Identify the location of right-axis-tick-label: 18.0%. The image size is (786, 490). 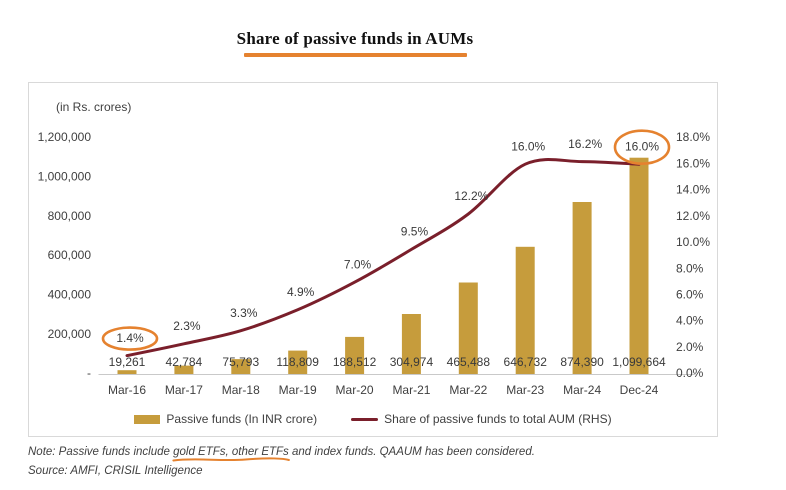
(693, 137).